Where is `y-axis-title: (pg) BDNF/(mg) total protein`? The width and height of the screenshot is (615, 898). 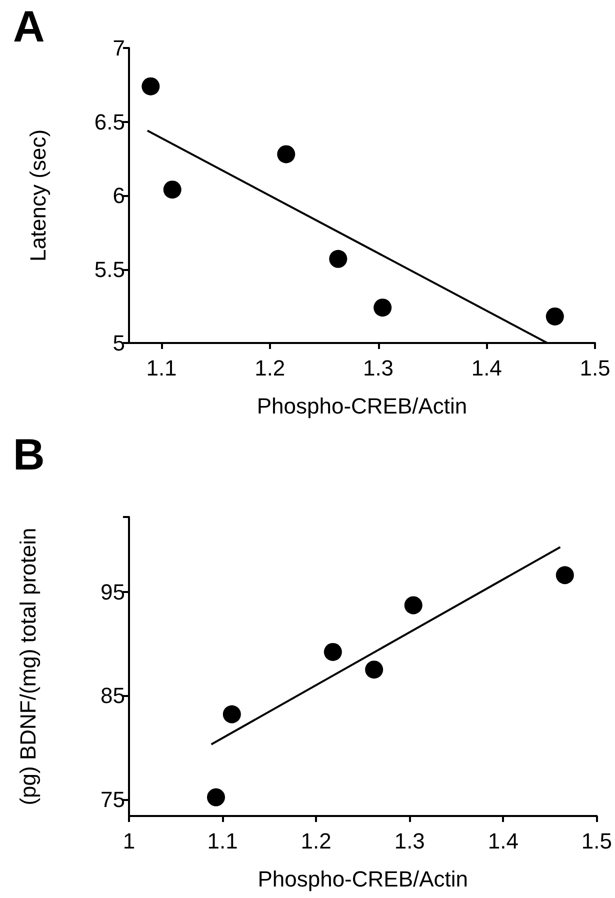
y-axis-title: (pg) BDNF/(mg) total protein is located at coordinates (28, 667).